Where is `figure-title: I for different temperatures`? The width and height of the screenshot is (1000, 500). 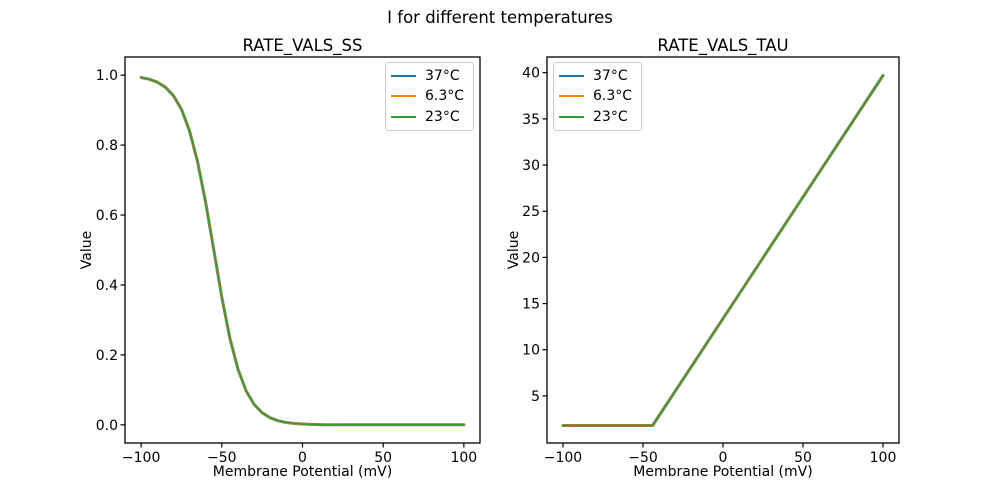 figure-title: I for different temperatures is located at coordinates (500, 17).